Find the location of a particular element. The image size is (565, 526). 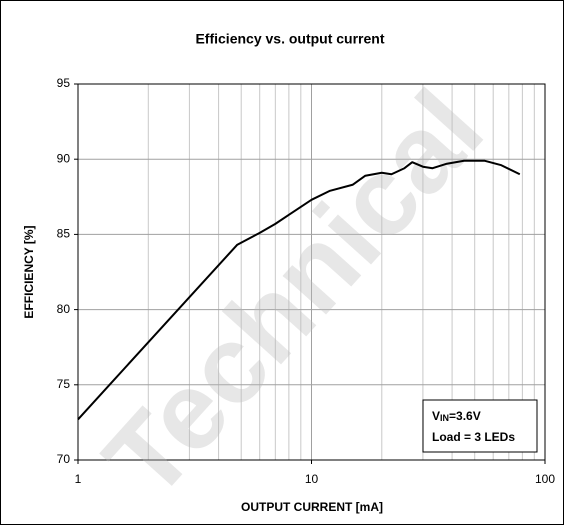

y-tick-label: 70 is located at coordinates (64, 459).